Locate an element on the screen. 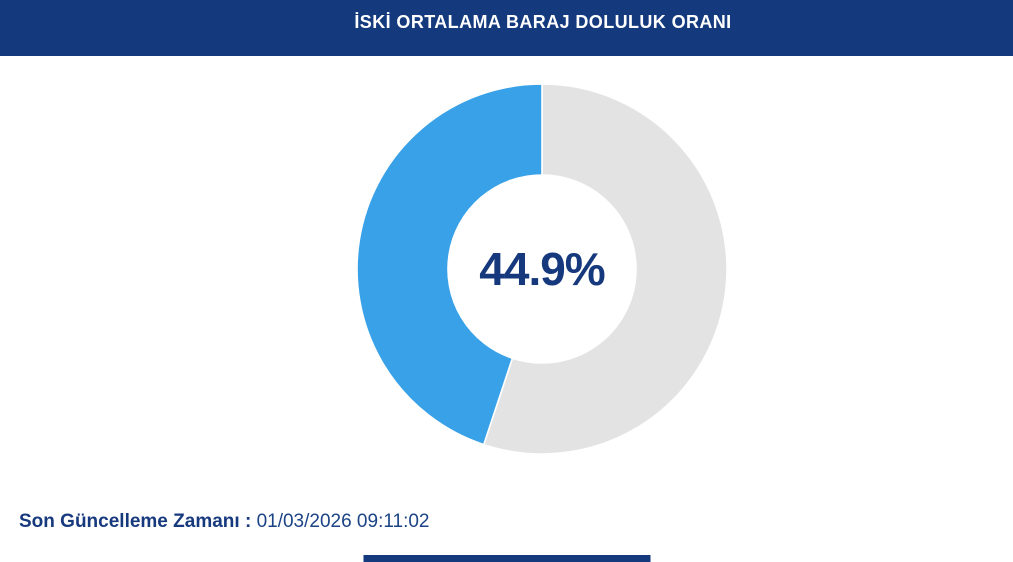 The width and height of the screenshot is (1013, 562). last-update-value: 01/03/2026 09:11:02 is located at coordinates (343, 521).